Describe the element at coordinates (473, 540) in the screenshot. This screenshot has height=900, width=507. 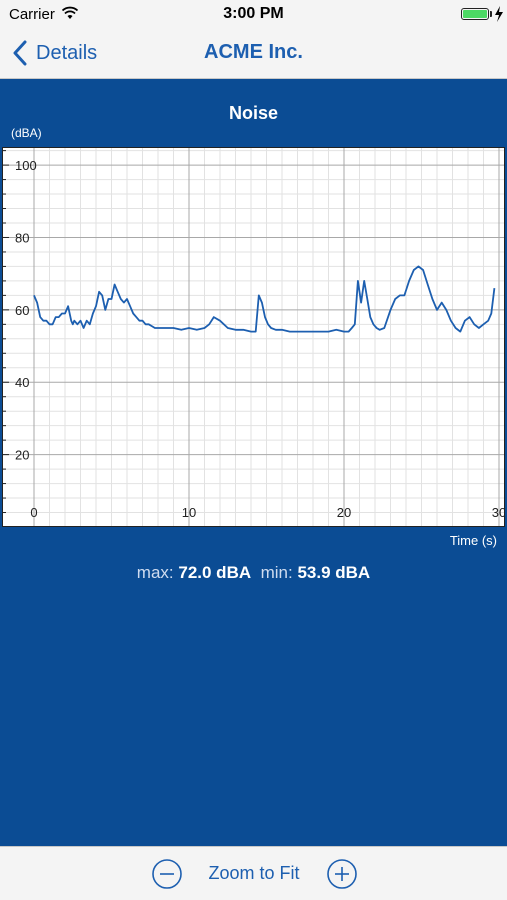
I see `x-axis-label: Time (s)` at that location.